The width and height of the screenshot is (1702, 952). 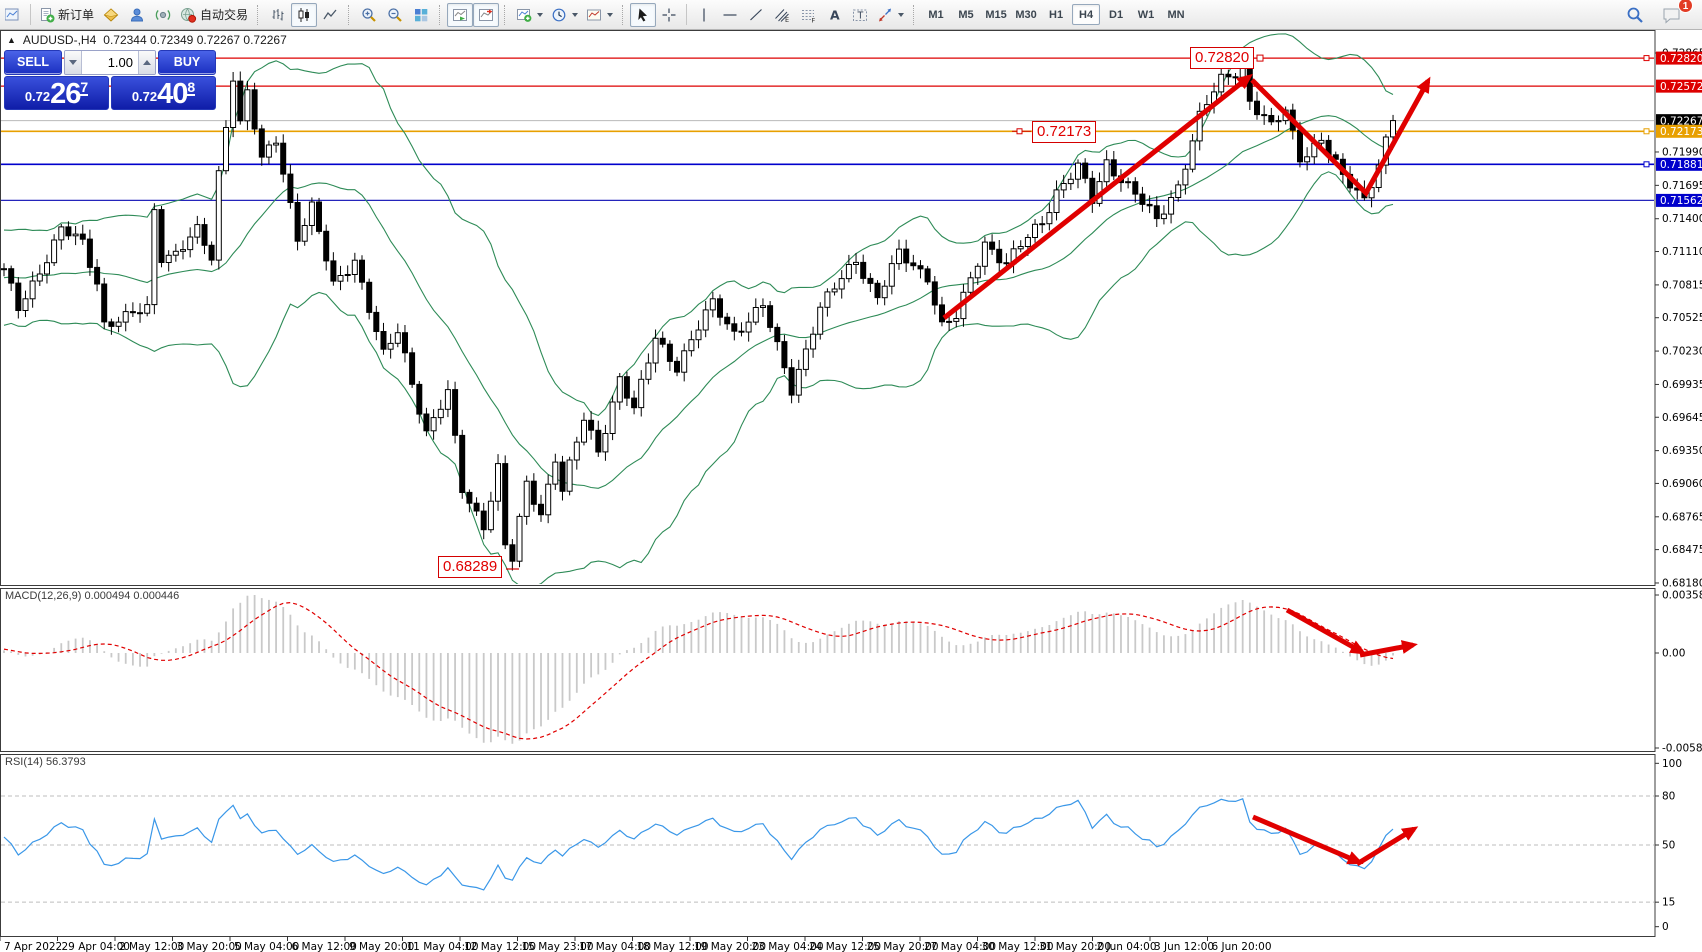 I want to click on caret-down-icon, so click(x=73, y=62).